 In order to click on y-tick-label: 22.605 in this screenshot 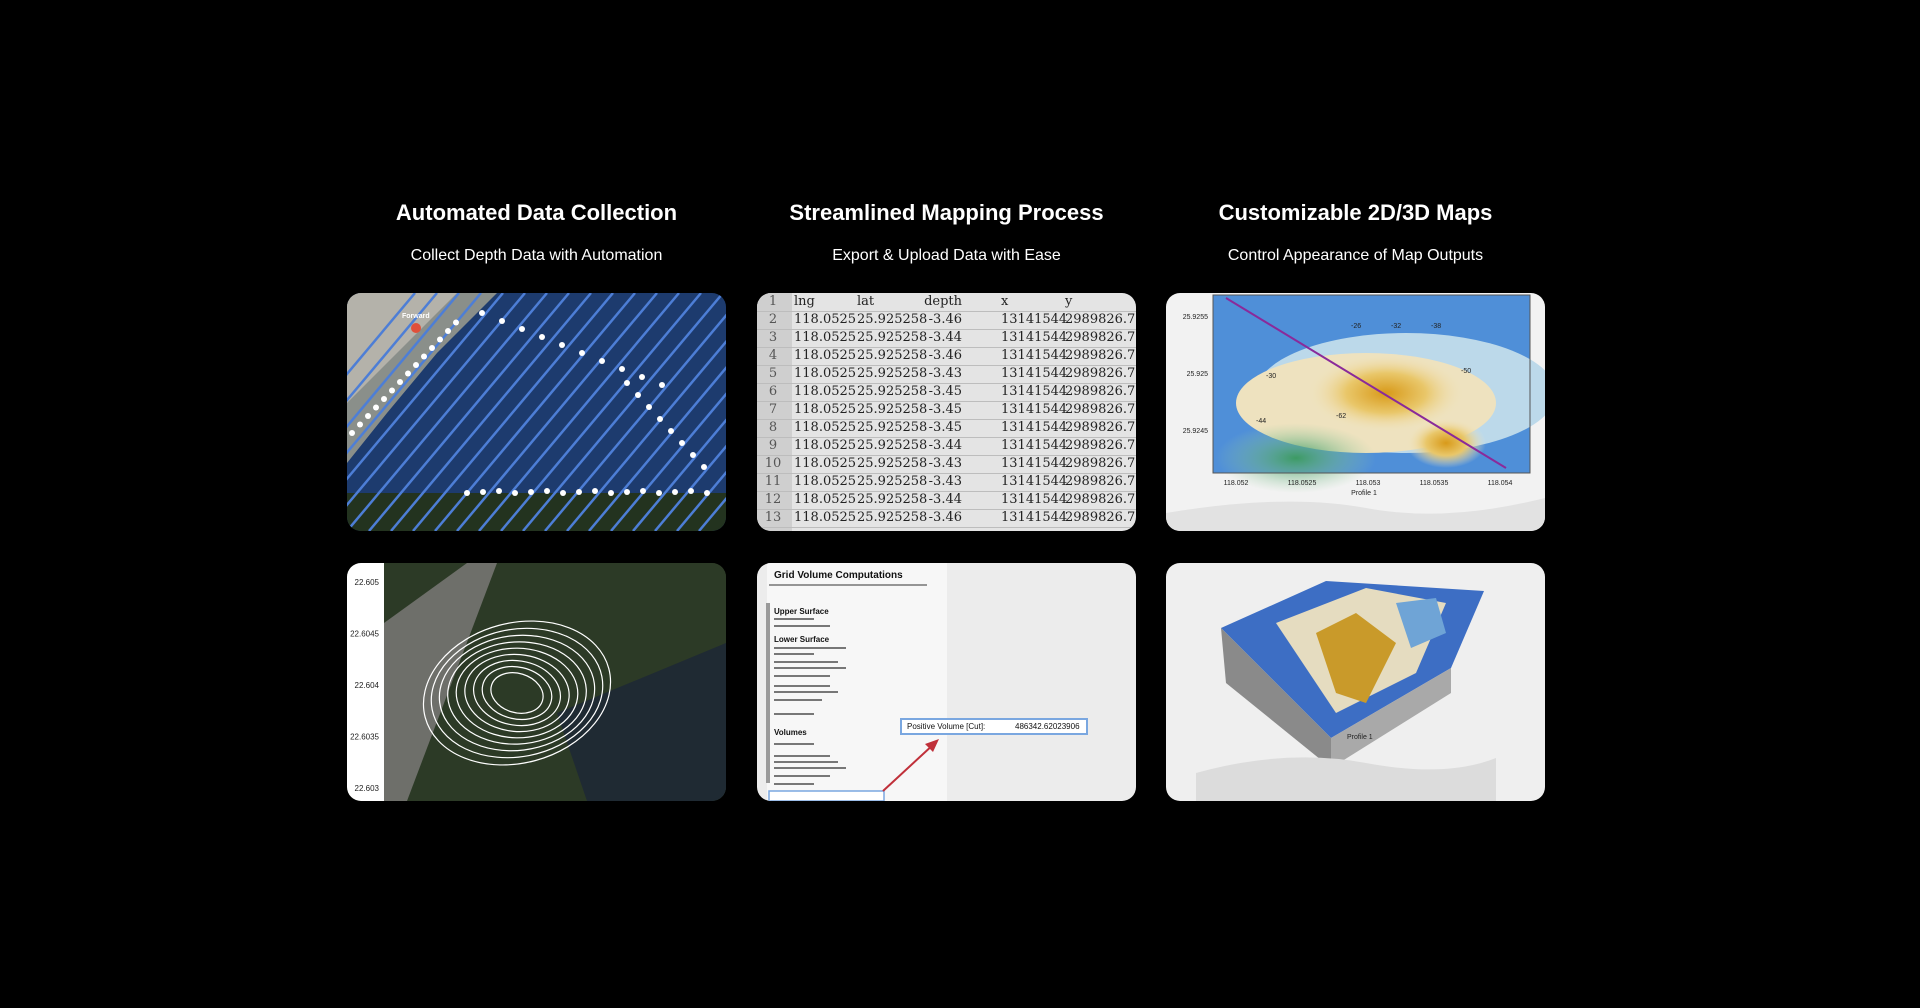, I will do `click(367, 582)`.